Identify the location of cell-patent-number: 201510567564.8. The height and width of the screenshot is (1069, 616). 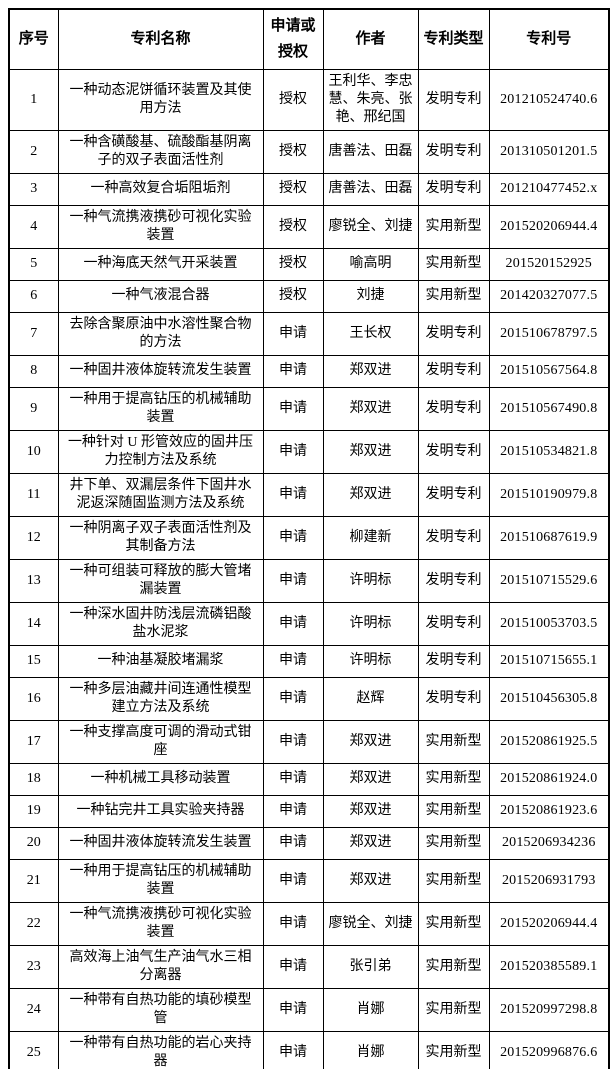
(549, 371).